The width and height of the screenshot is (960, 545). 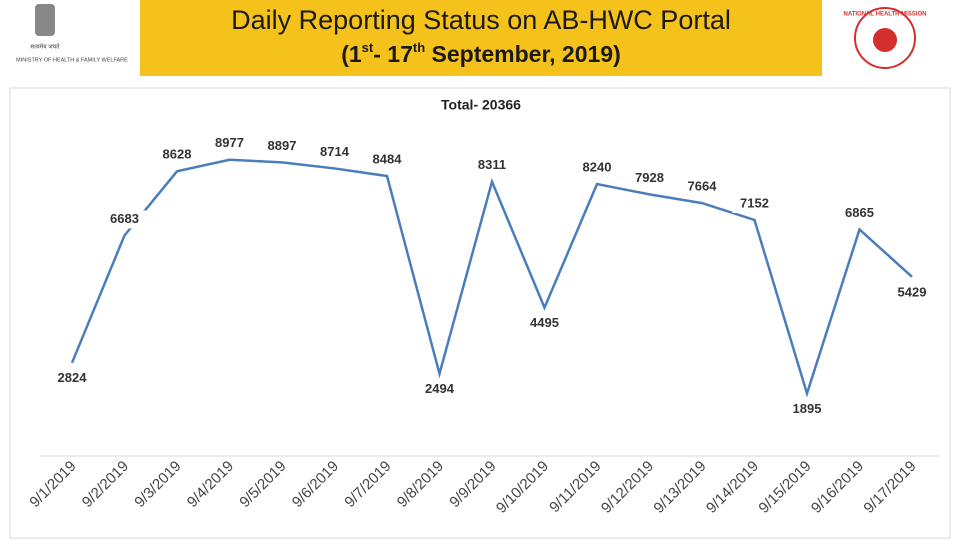 What do you see at coordinates (419, 47) in the screenshot?
I see `subtitle-sup: th` at bounding box center [419, 47].